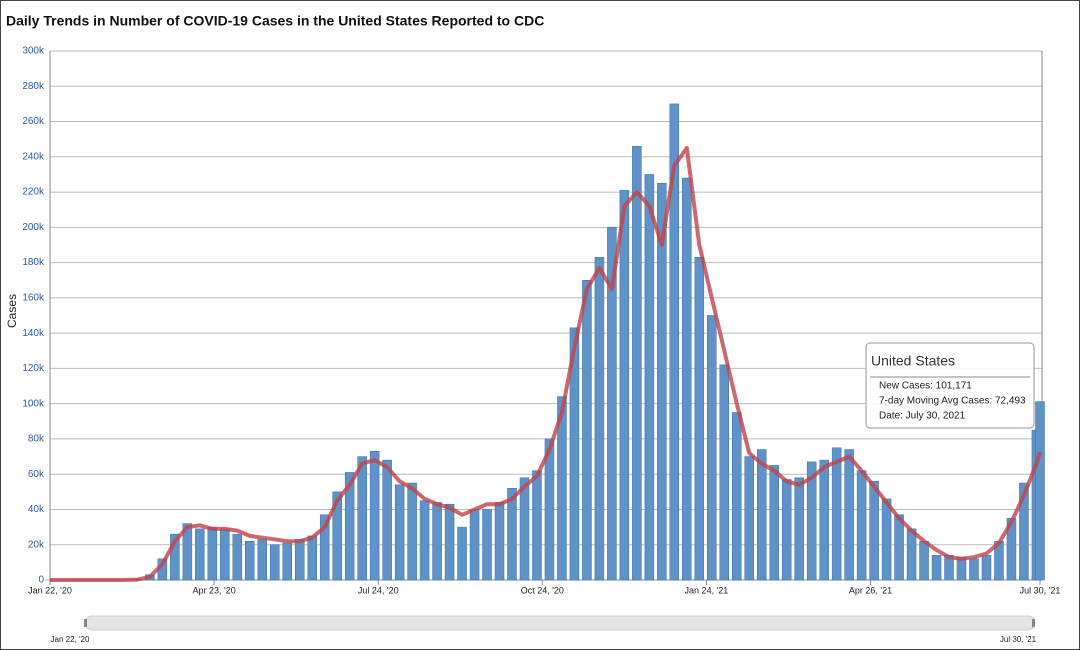 This screenshot has height=650, width=1080. What do you see at coordinates (36, 509) in the screenshot?
I see `y-tick-label: 40k` at bounding box center [36, 509].